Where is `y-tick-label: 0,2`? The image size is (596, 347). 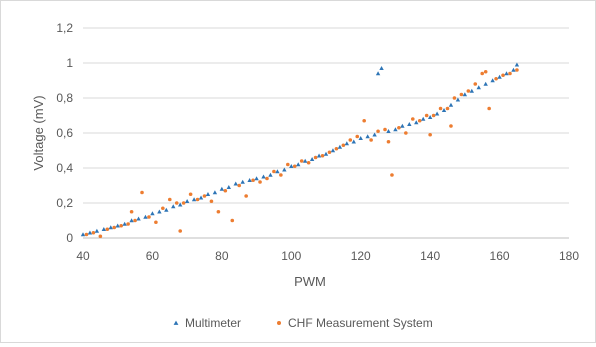
y-tick-label: 0,2 is located at coordinates (64, 203).